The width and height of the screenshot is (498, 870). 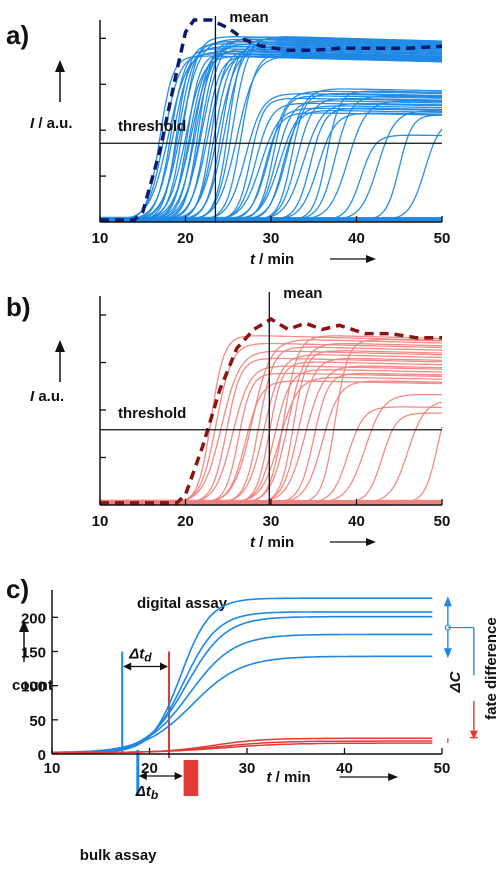 What do you see at coordinates (356, 238) in the screenshot?
I see `a-x-tick-label: 40` at bounding box center [356, 238].